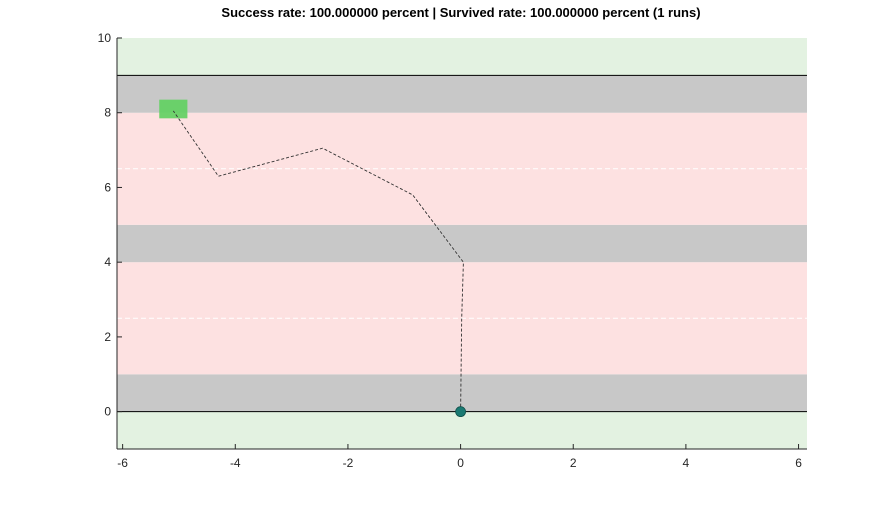 The width and height of the screenshot is (892, 510). I want to click on y-tick-label: 8, so click(107, 113).